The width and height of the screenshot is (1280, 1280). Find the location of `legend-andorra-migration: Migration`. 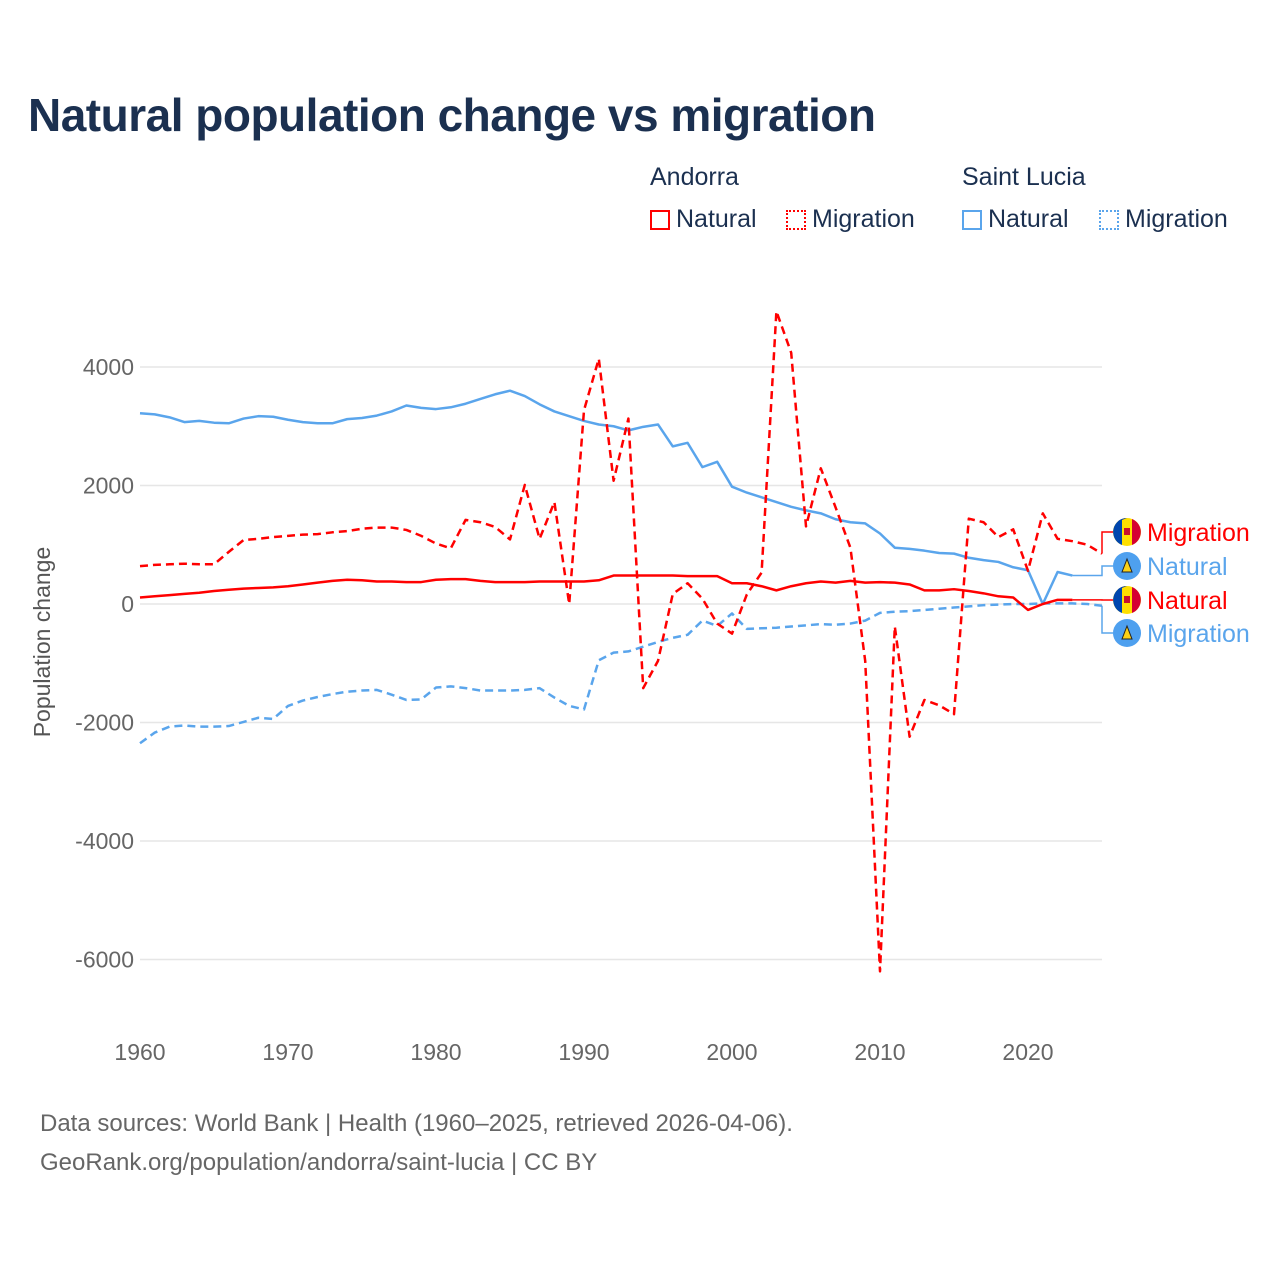

legend-andorra-migration: Migration is located at coordinates (850, 219).